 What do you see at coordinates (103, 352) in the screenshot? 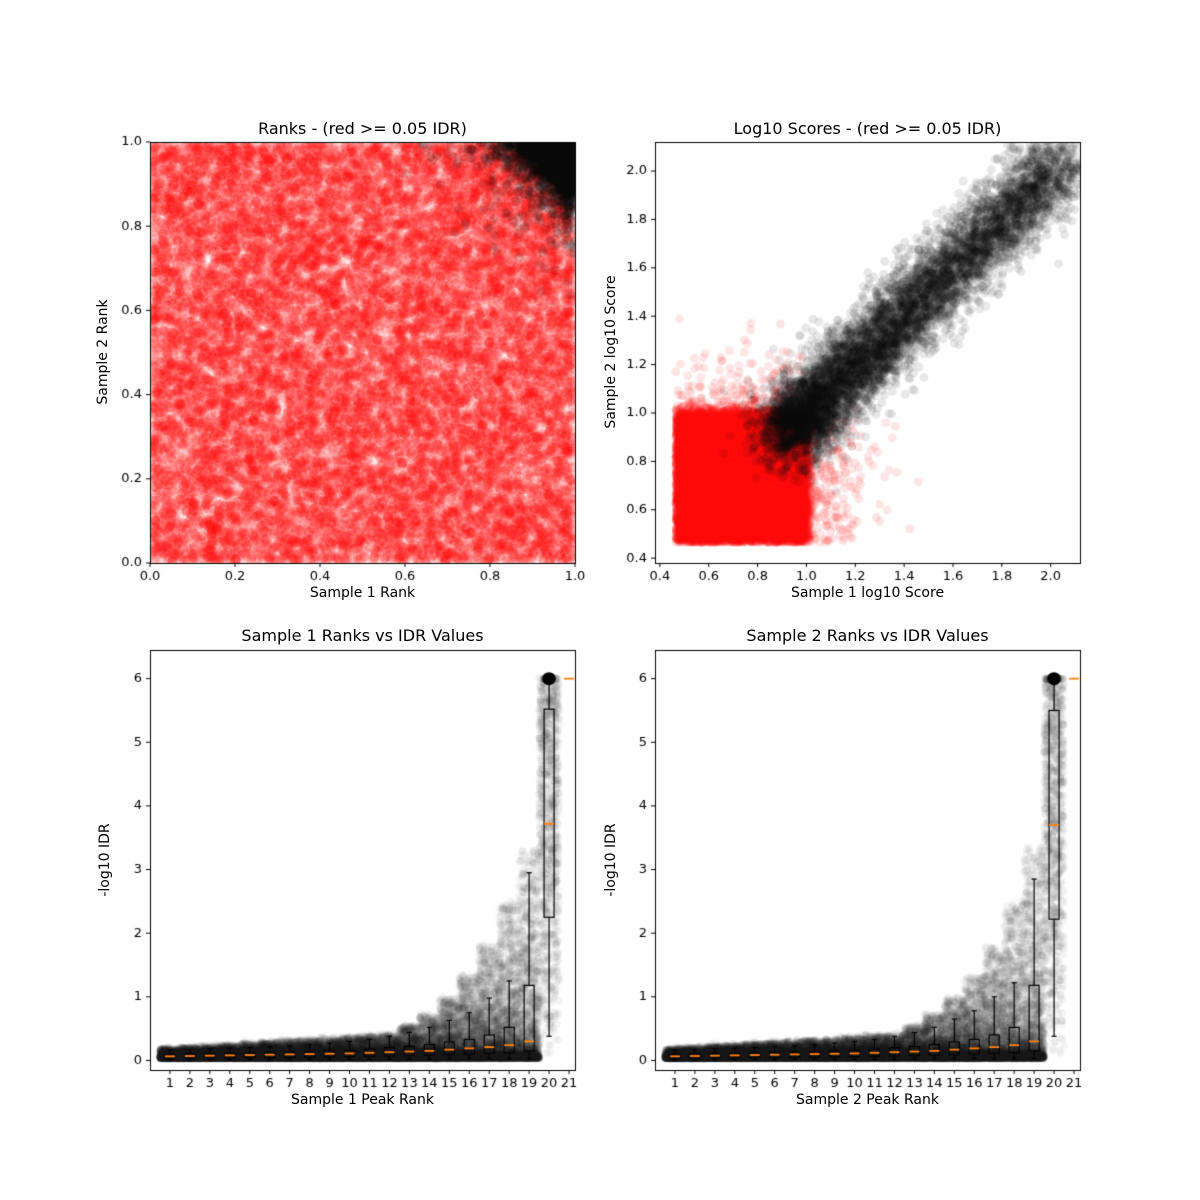
I see `plot1-yaxis-label: Sample 2 Rank` at bounding box center [103, 352].